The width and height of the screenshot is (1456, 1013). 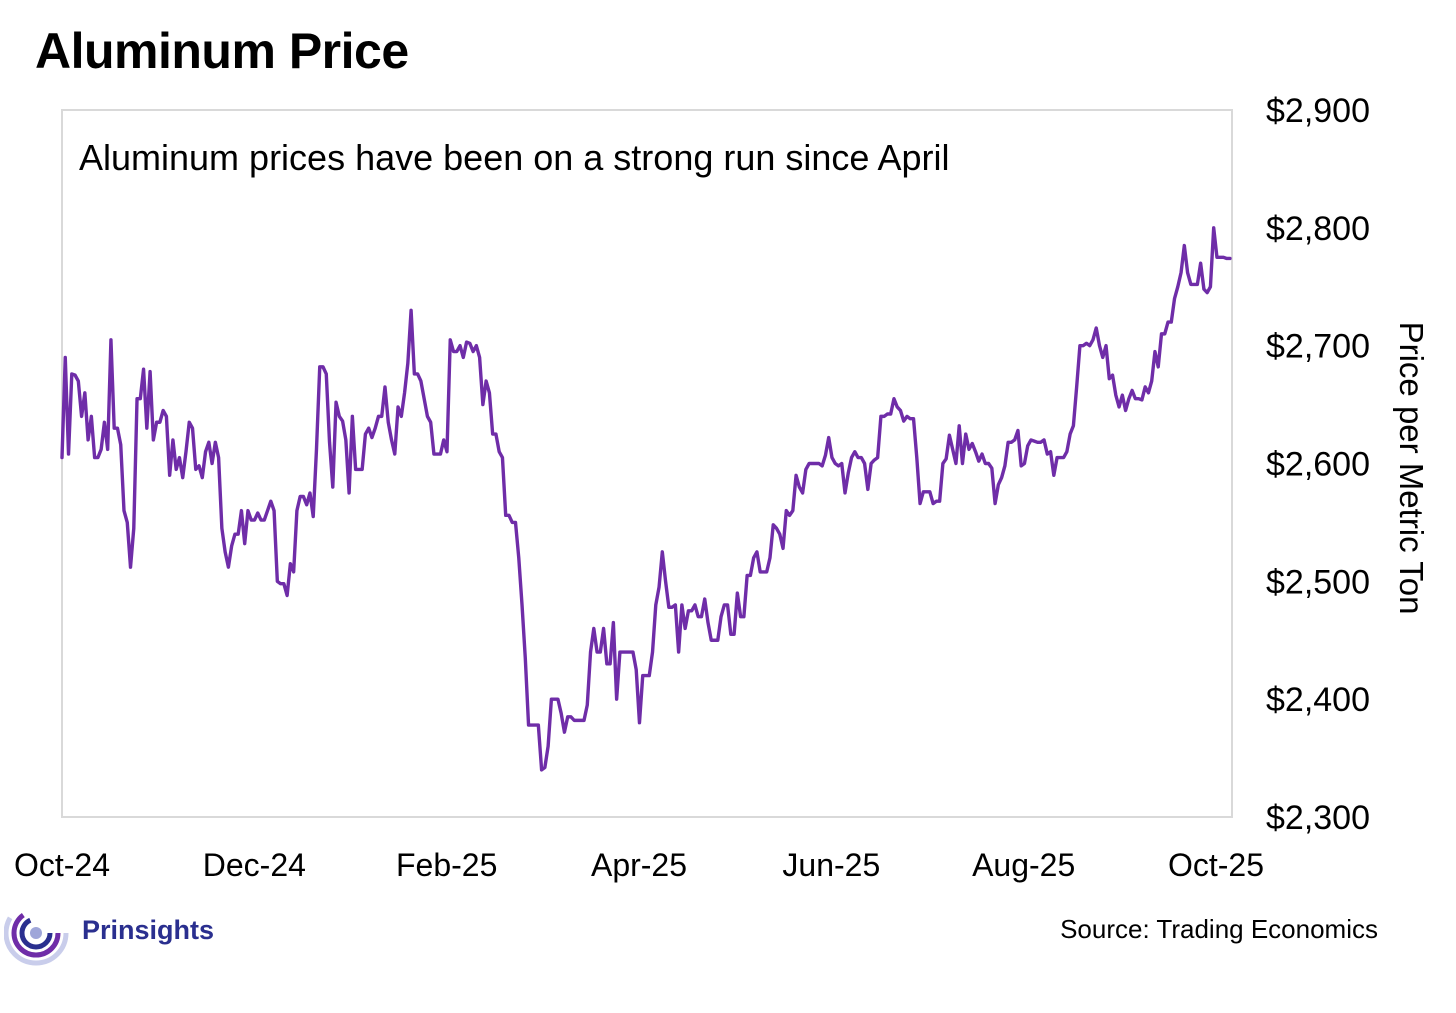 What do you see at coordinates (1216, 865) in the screenshot?
I see `x-tick-label: Oct-25` at bounding box center [1216, 865].